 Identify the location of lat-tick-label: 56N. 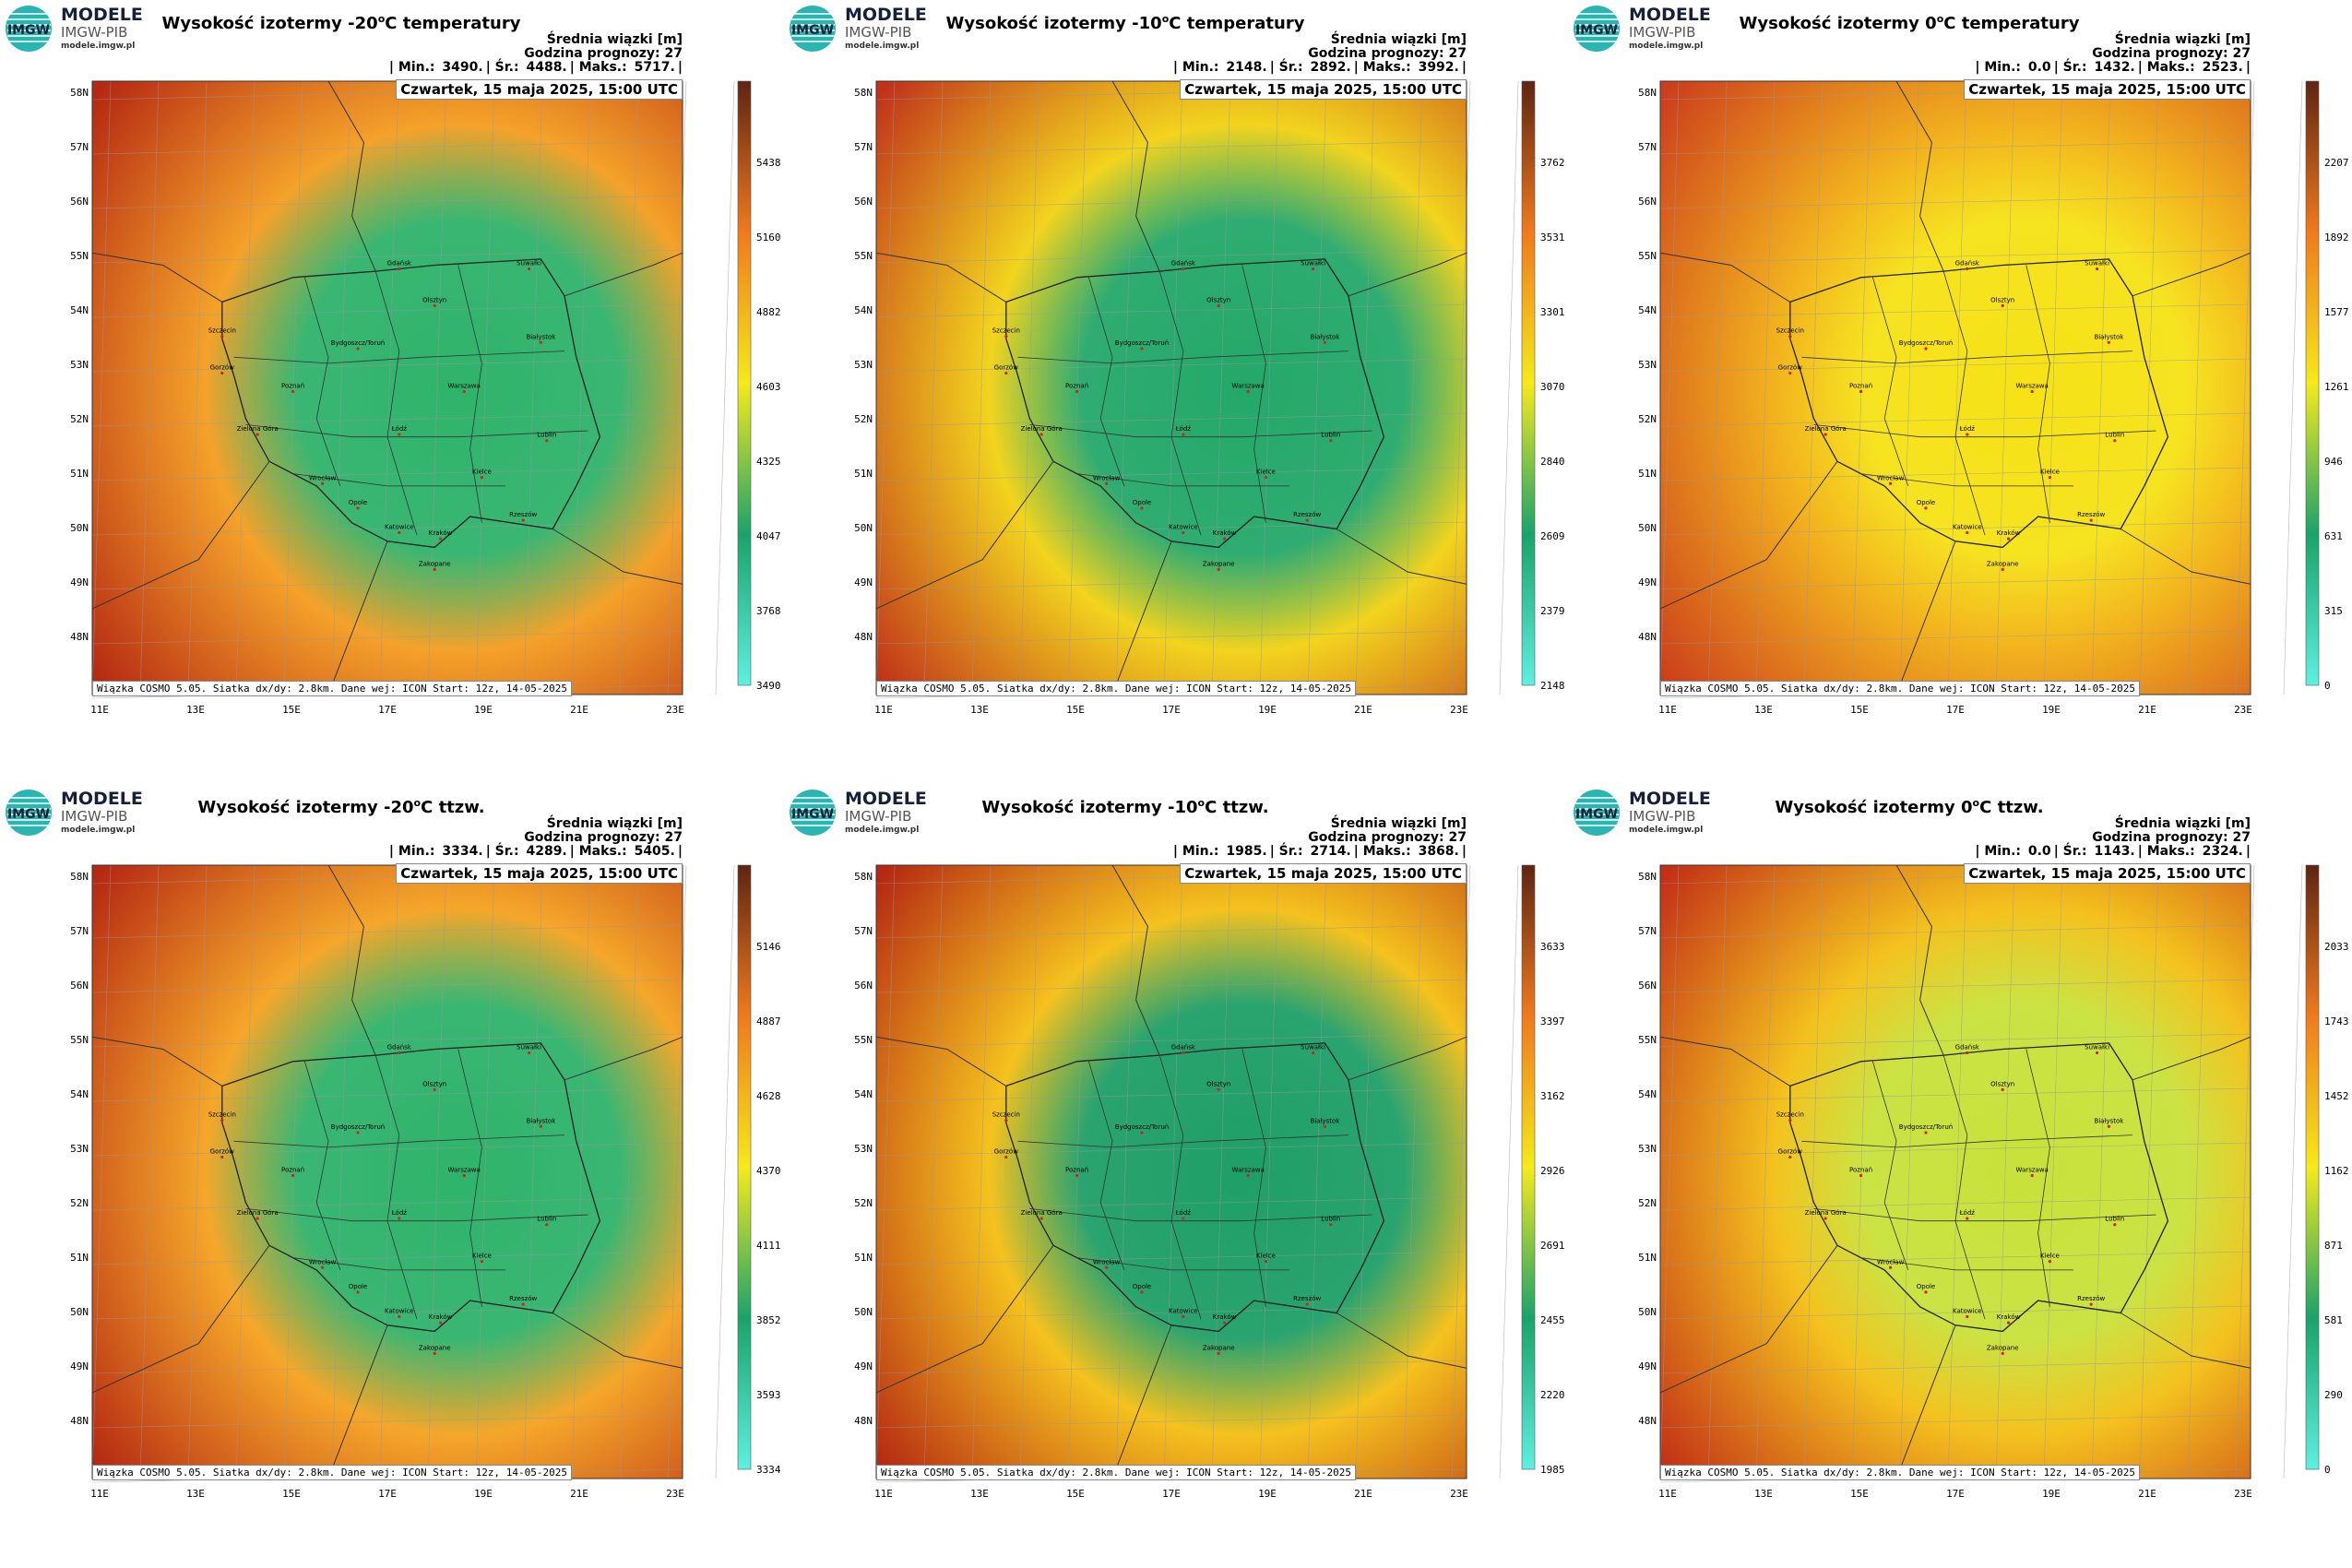
(1647, 202).